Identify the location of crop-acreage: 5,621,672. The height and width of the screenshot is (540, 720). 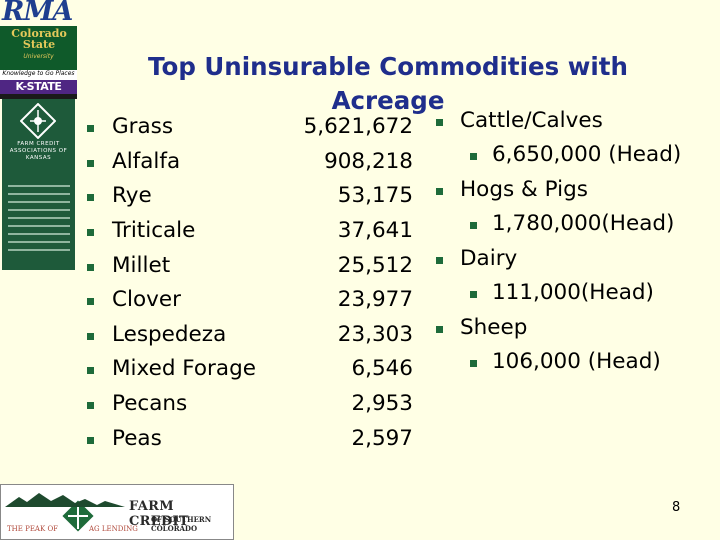
(358, 126).